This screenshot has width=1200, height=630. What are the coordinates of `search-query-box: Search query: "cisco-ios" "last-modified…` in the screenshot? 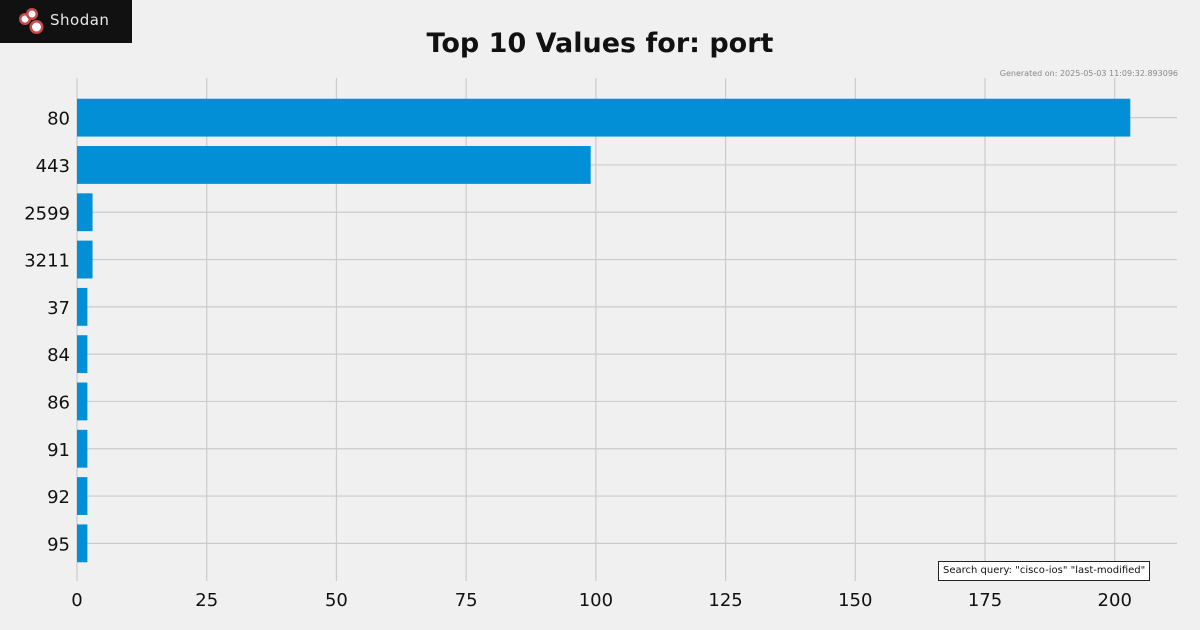 It's located at (1044, 571).